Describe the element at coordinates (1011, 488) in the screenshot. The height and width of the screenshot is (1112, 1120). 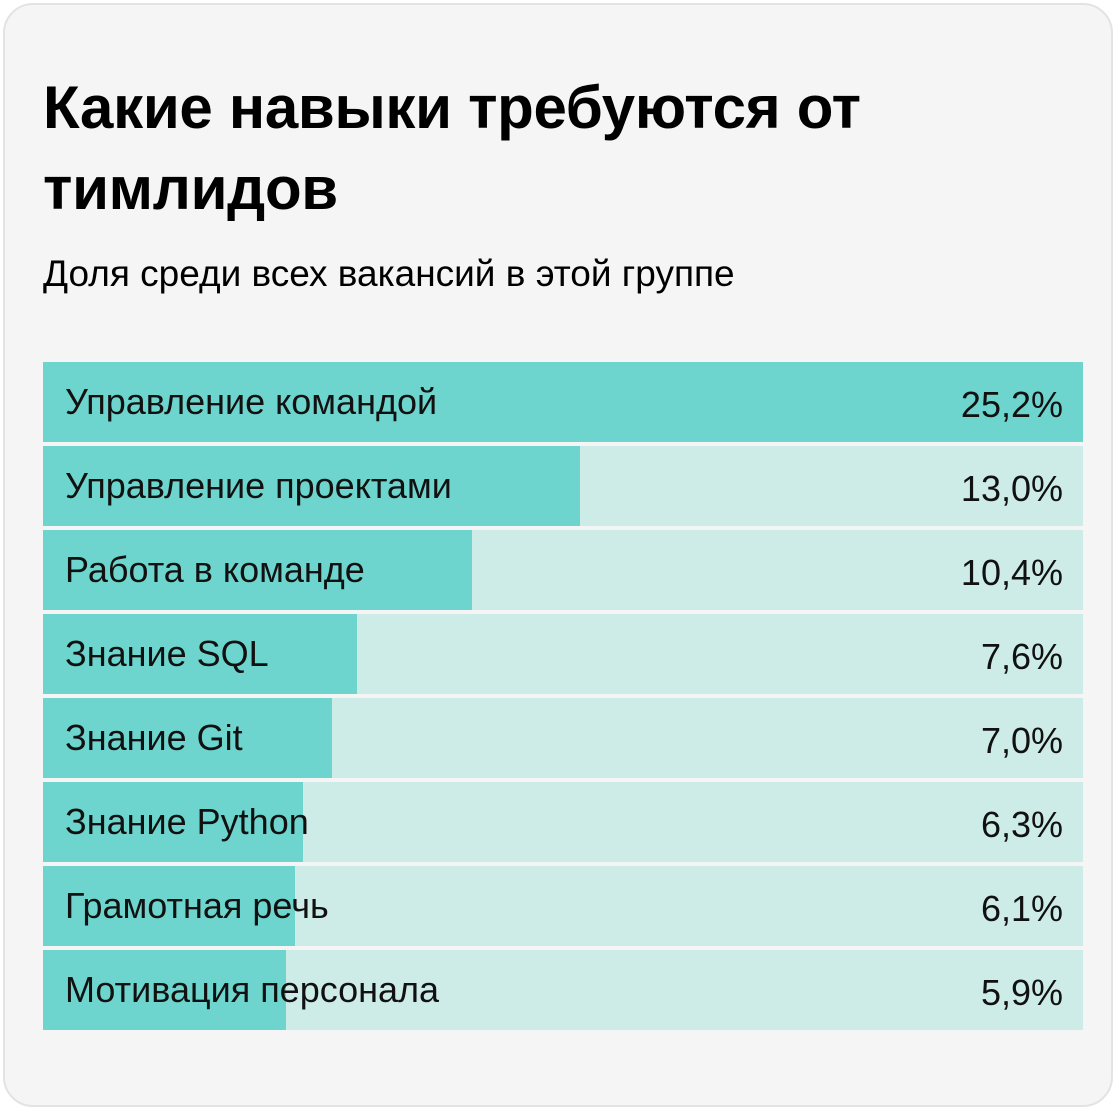
I see `bar-value-label: 13,0%` at that location.